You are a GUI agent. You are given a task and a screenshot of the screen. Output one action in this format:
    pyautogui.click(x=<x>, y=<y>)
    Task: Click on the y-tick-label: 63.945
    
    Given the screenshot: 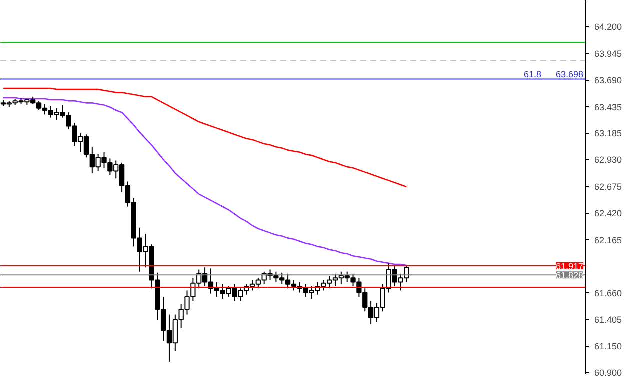 What is the action you would take?
    pyautogui.click(x=608, y=53)
    